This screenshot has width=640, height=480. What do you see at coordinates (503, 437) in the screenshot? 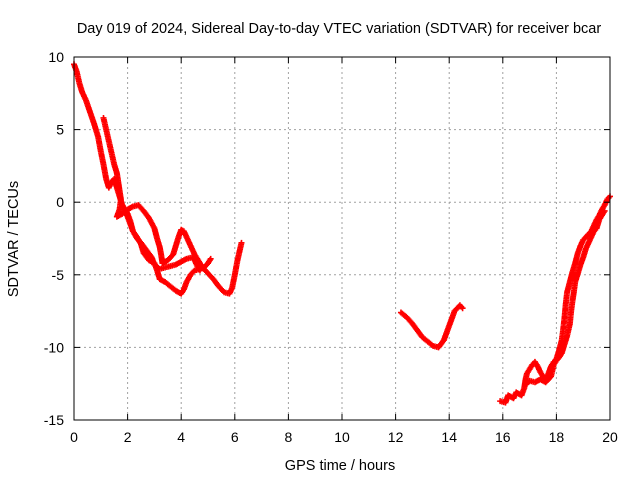
I see `x-tick-label: 16` at bounding box center [503, 437].